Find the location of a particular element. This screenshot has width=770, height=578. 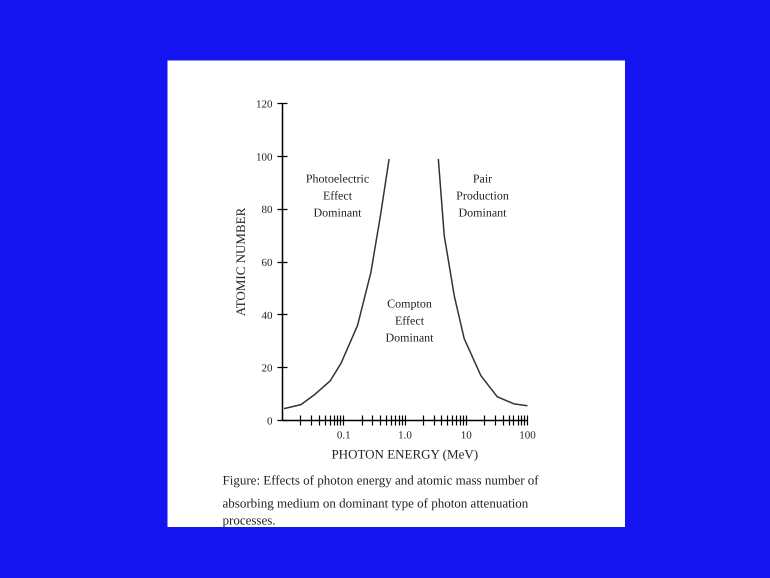

y-tick-label: 80 is located at coordinates (267, 210).